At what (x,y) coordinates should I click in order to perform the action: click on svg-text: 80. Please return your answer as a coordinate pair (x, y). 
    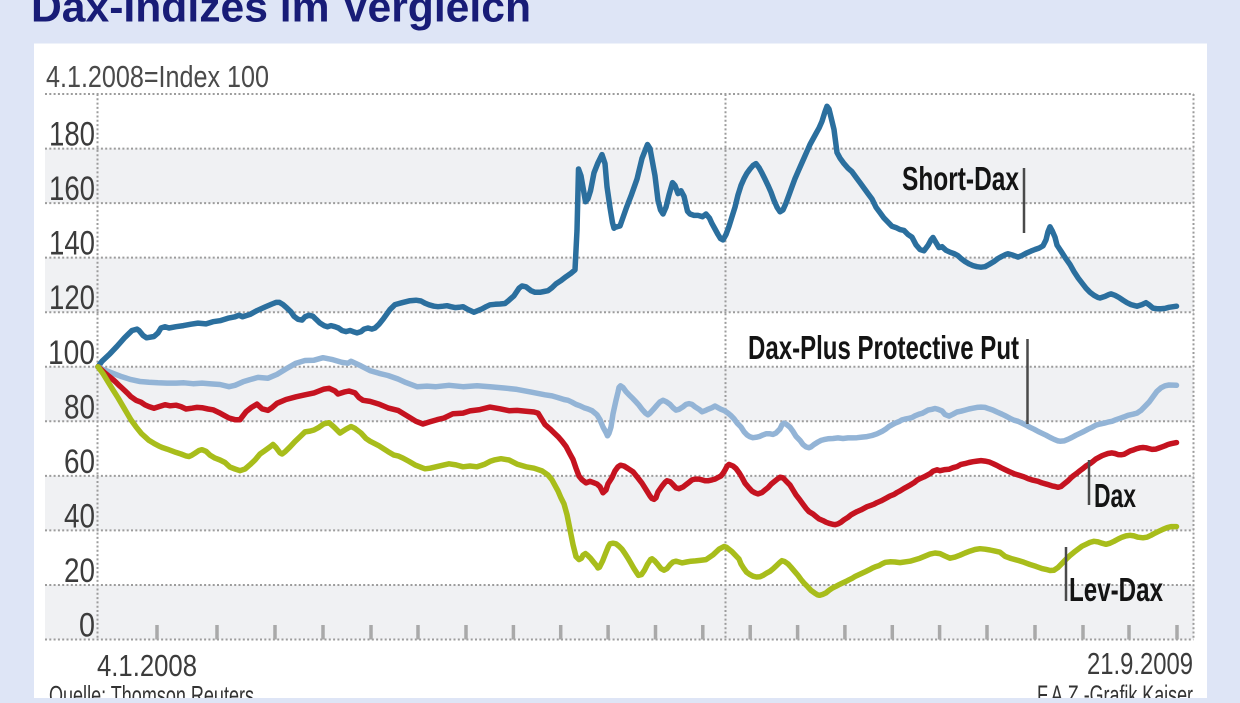
    Looking at the image, I should click on (79, 407).